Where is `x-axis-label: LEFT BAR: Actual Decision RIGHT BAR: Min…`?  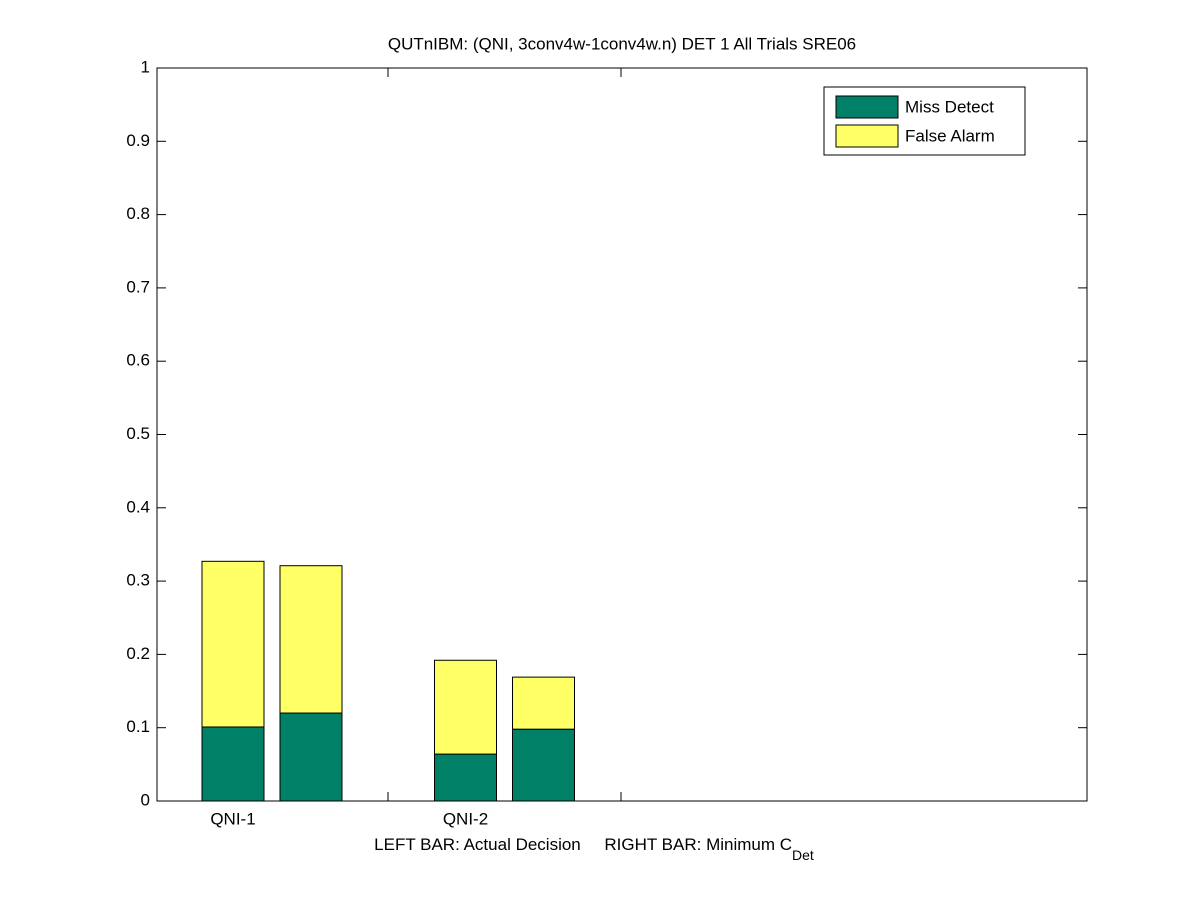 x-axis-label: LEFT BAR: Actual Decision RIGHT BAR: Min… is located at coordinates (594, 848).